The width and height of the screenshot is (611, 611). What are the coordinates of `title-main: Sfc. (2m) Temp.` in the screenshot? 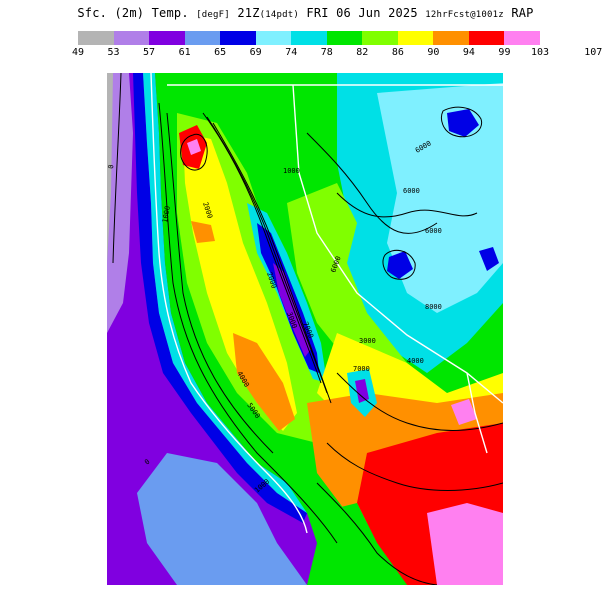 It's located at (133, 13).